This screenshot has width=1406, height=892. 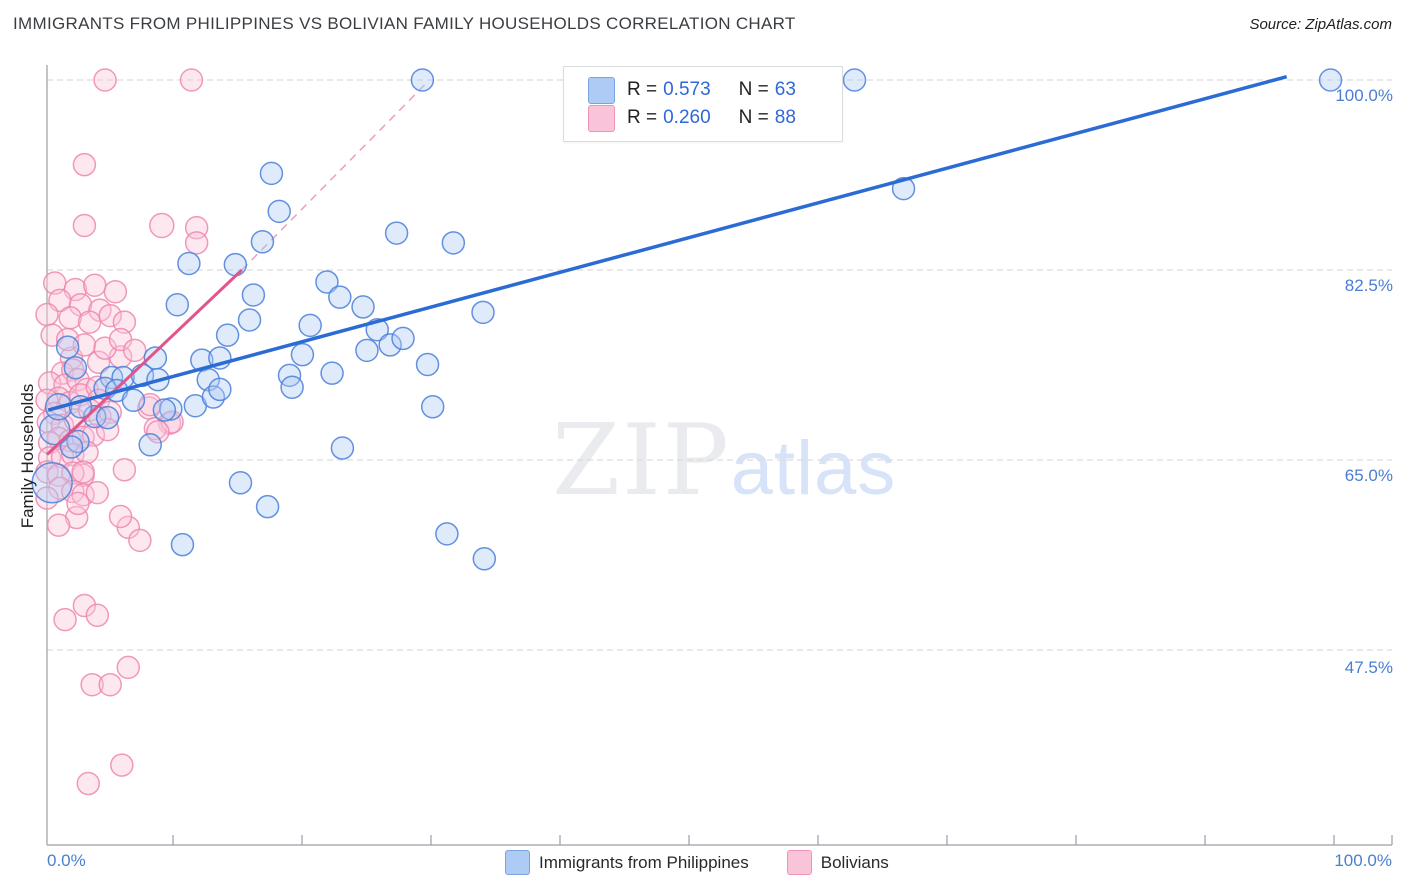 I want to click on legend-row-bolivians: R = 0.260 N = 88, so click(x=715, y=118).